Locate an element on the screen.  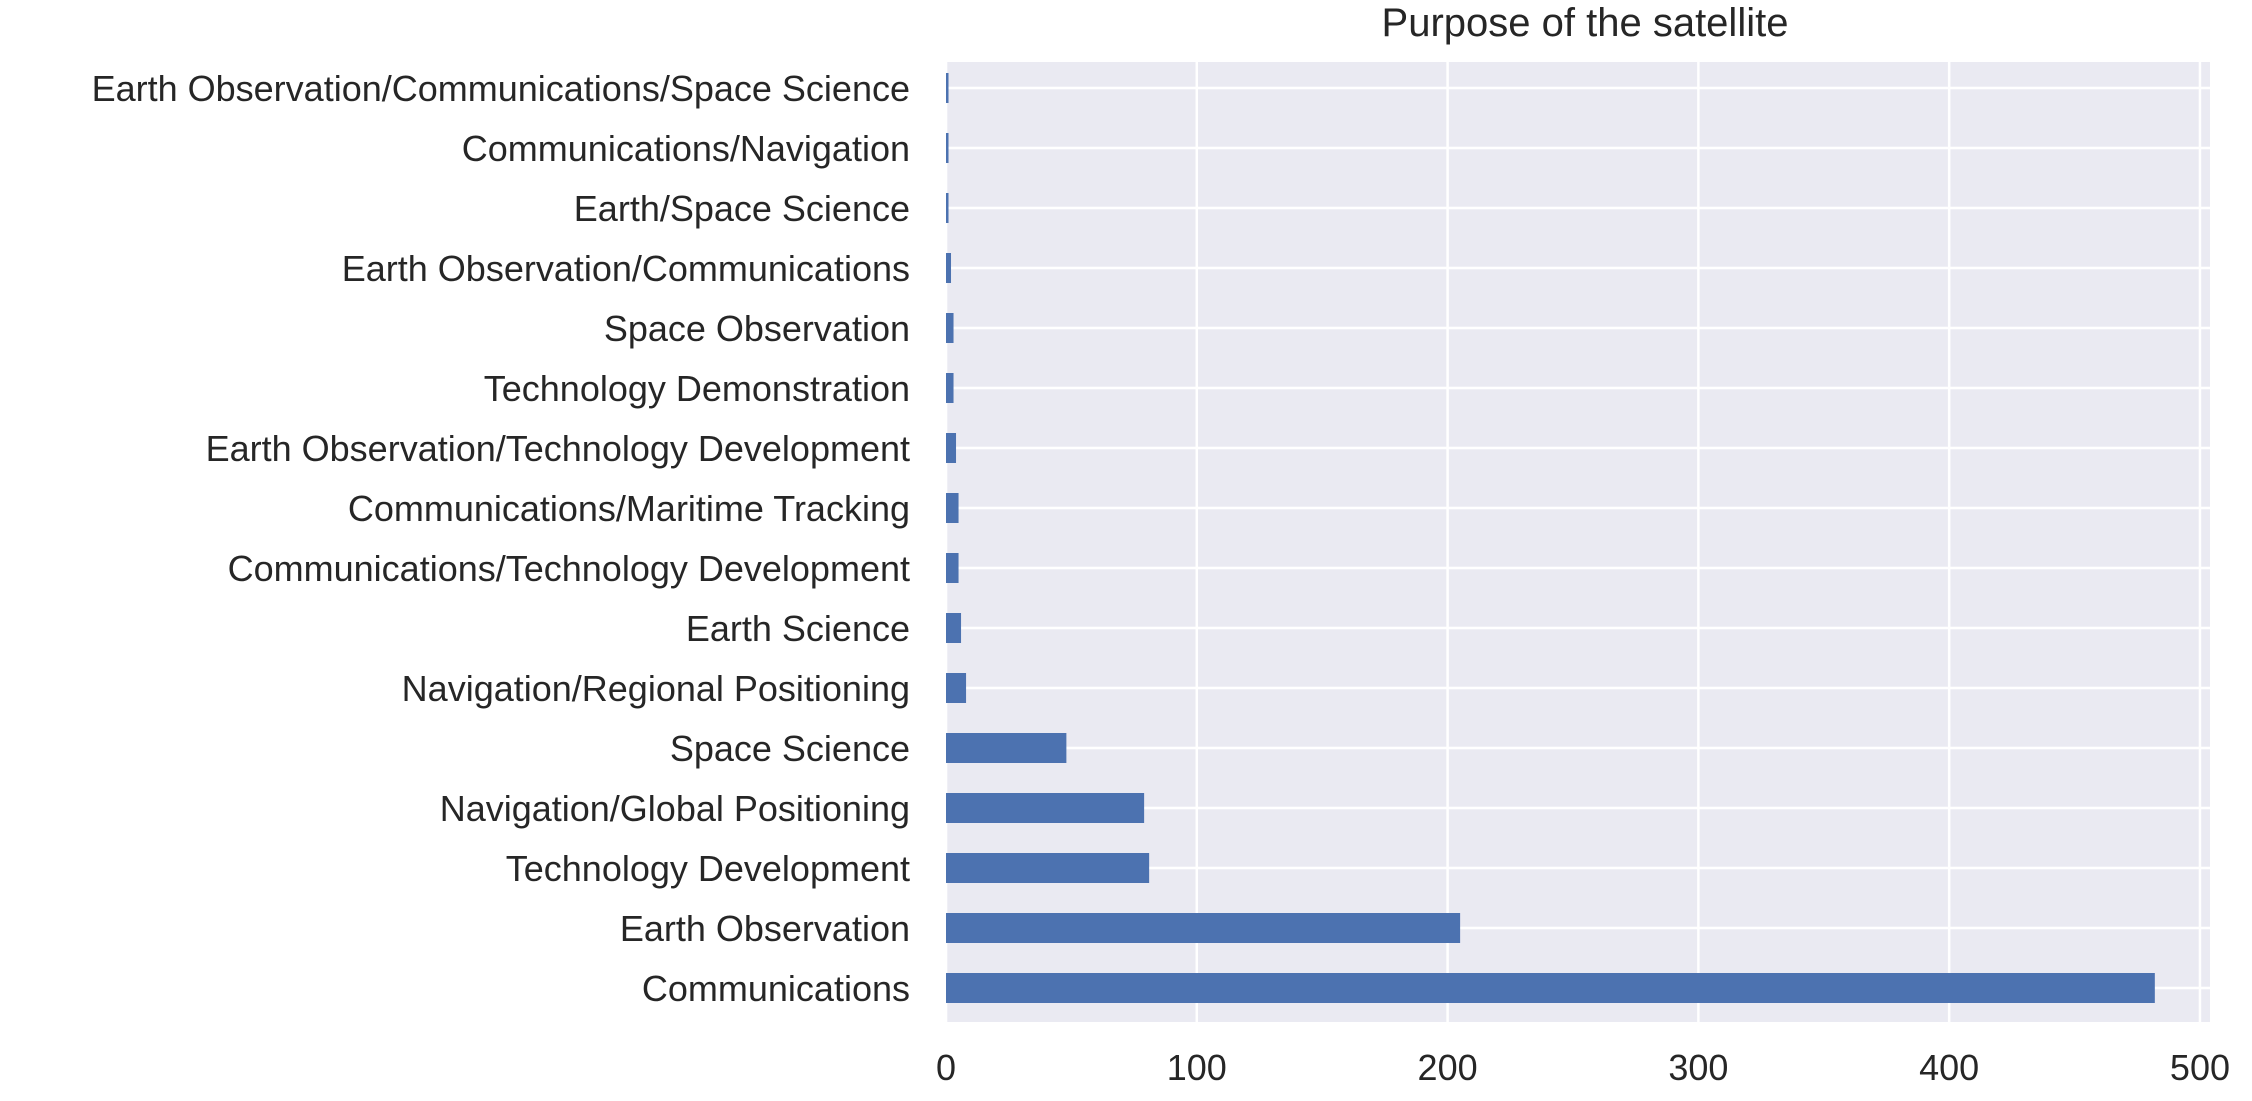
y-tick-label: Technology Demonstration is located at coordinates (697, 388).